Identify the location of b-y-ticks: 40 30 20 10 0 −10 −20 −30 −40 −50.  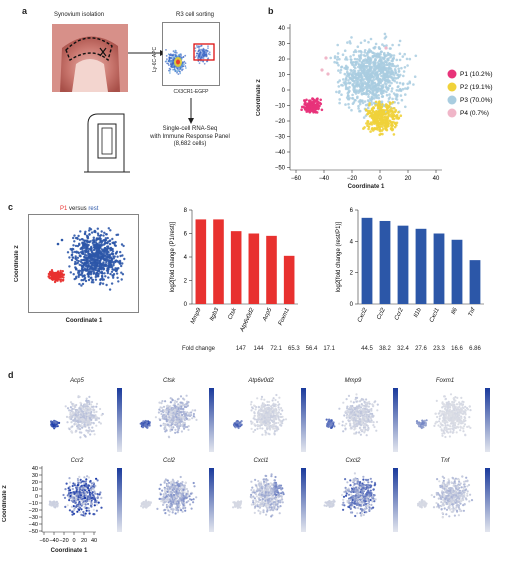
(282, 99).